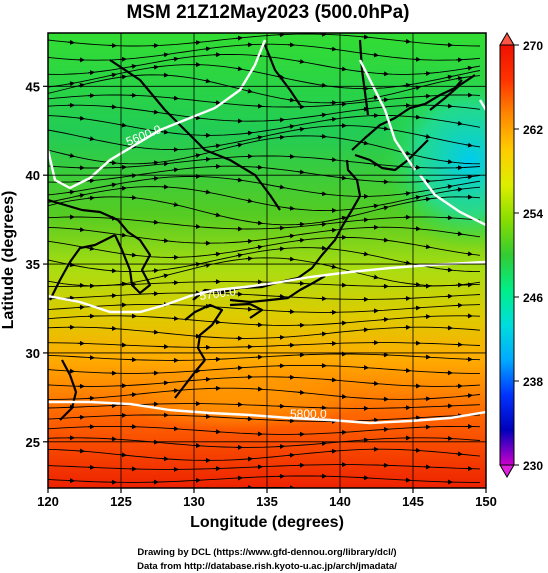 The image size is (548, 573). Describe the element at coordinates (533, 382) in the screenshot. I see `colorbar-tick-label: 238` at that location.